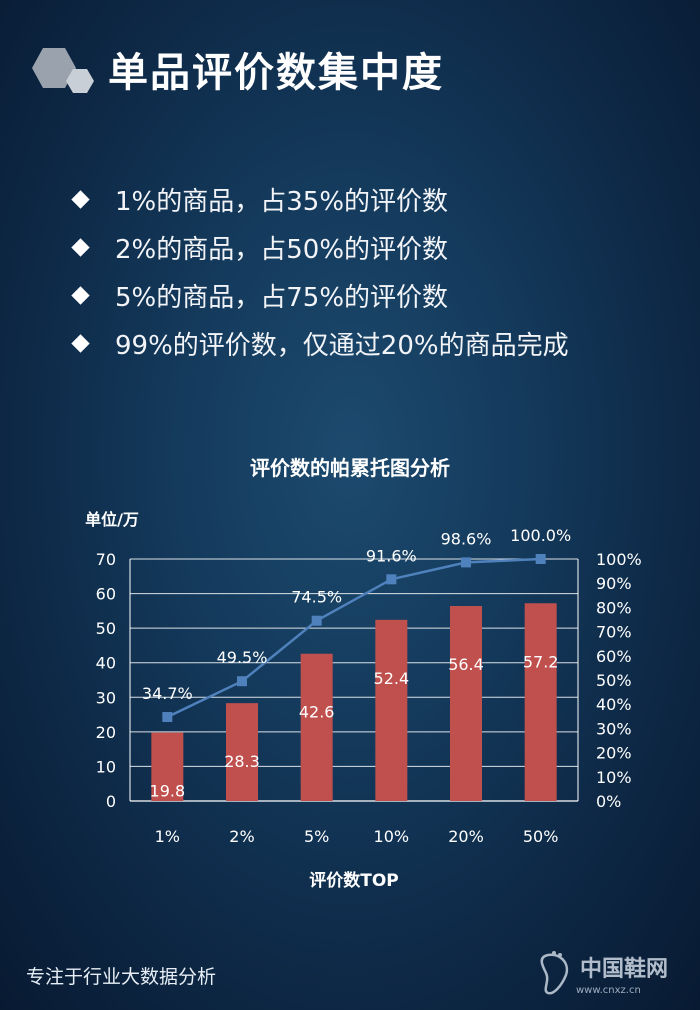 The height and width of the screenshot is (1010, 700). Describe the element at coordinates (540, 535) in the screenshot. I see `line-value-label: 100.0%` at that location.